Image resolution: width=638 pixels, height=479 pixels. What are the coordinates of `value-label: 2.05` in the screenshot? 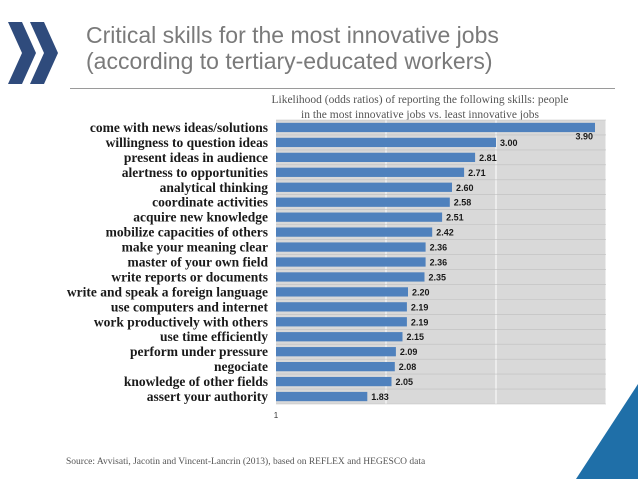 It's located at (405, 382).